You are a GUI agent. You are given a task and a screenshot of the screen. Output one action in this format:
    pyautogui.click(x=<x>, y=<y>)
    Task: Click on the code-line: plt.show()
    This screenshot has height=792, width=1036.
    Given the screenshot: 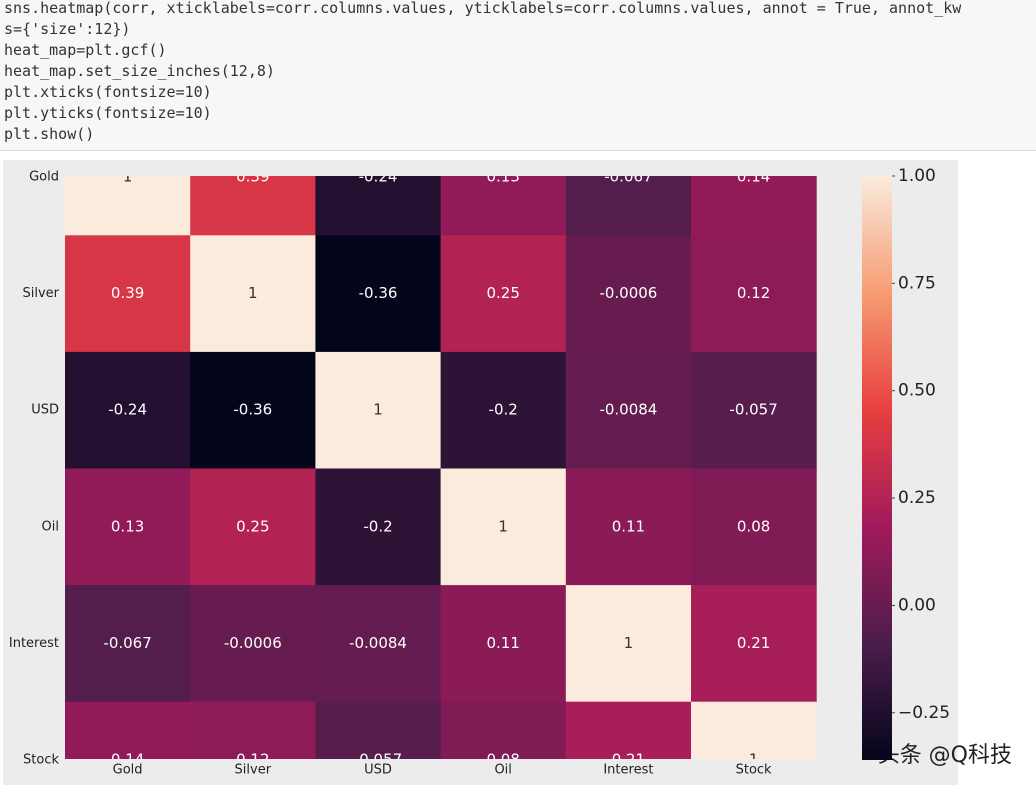 What is the action you would take?
    pyautogui.click(x=49, y=134)
    